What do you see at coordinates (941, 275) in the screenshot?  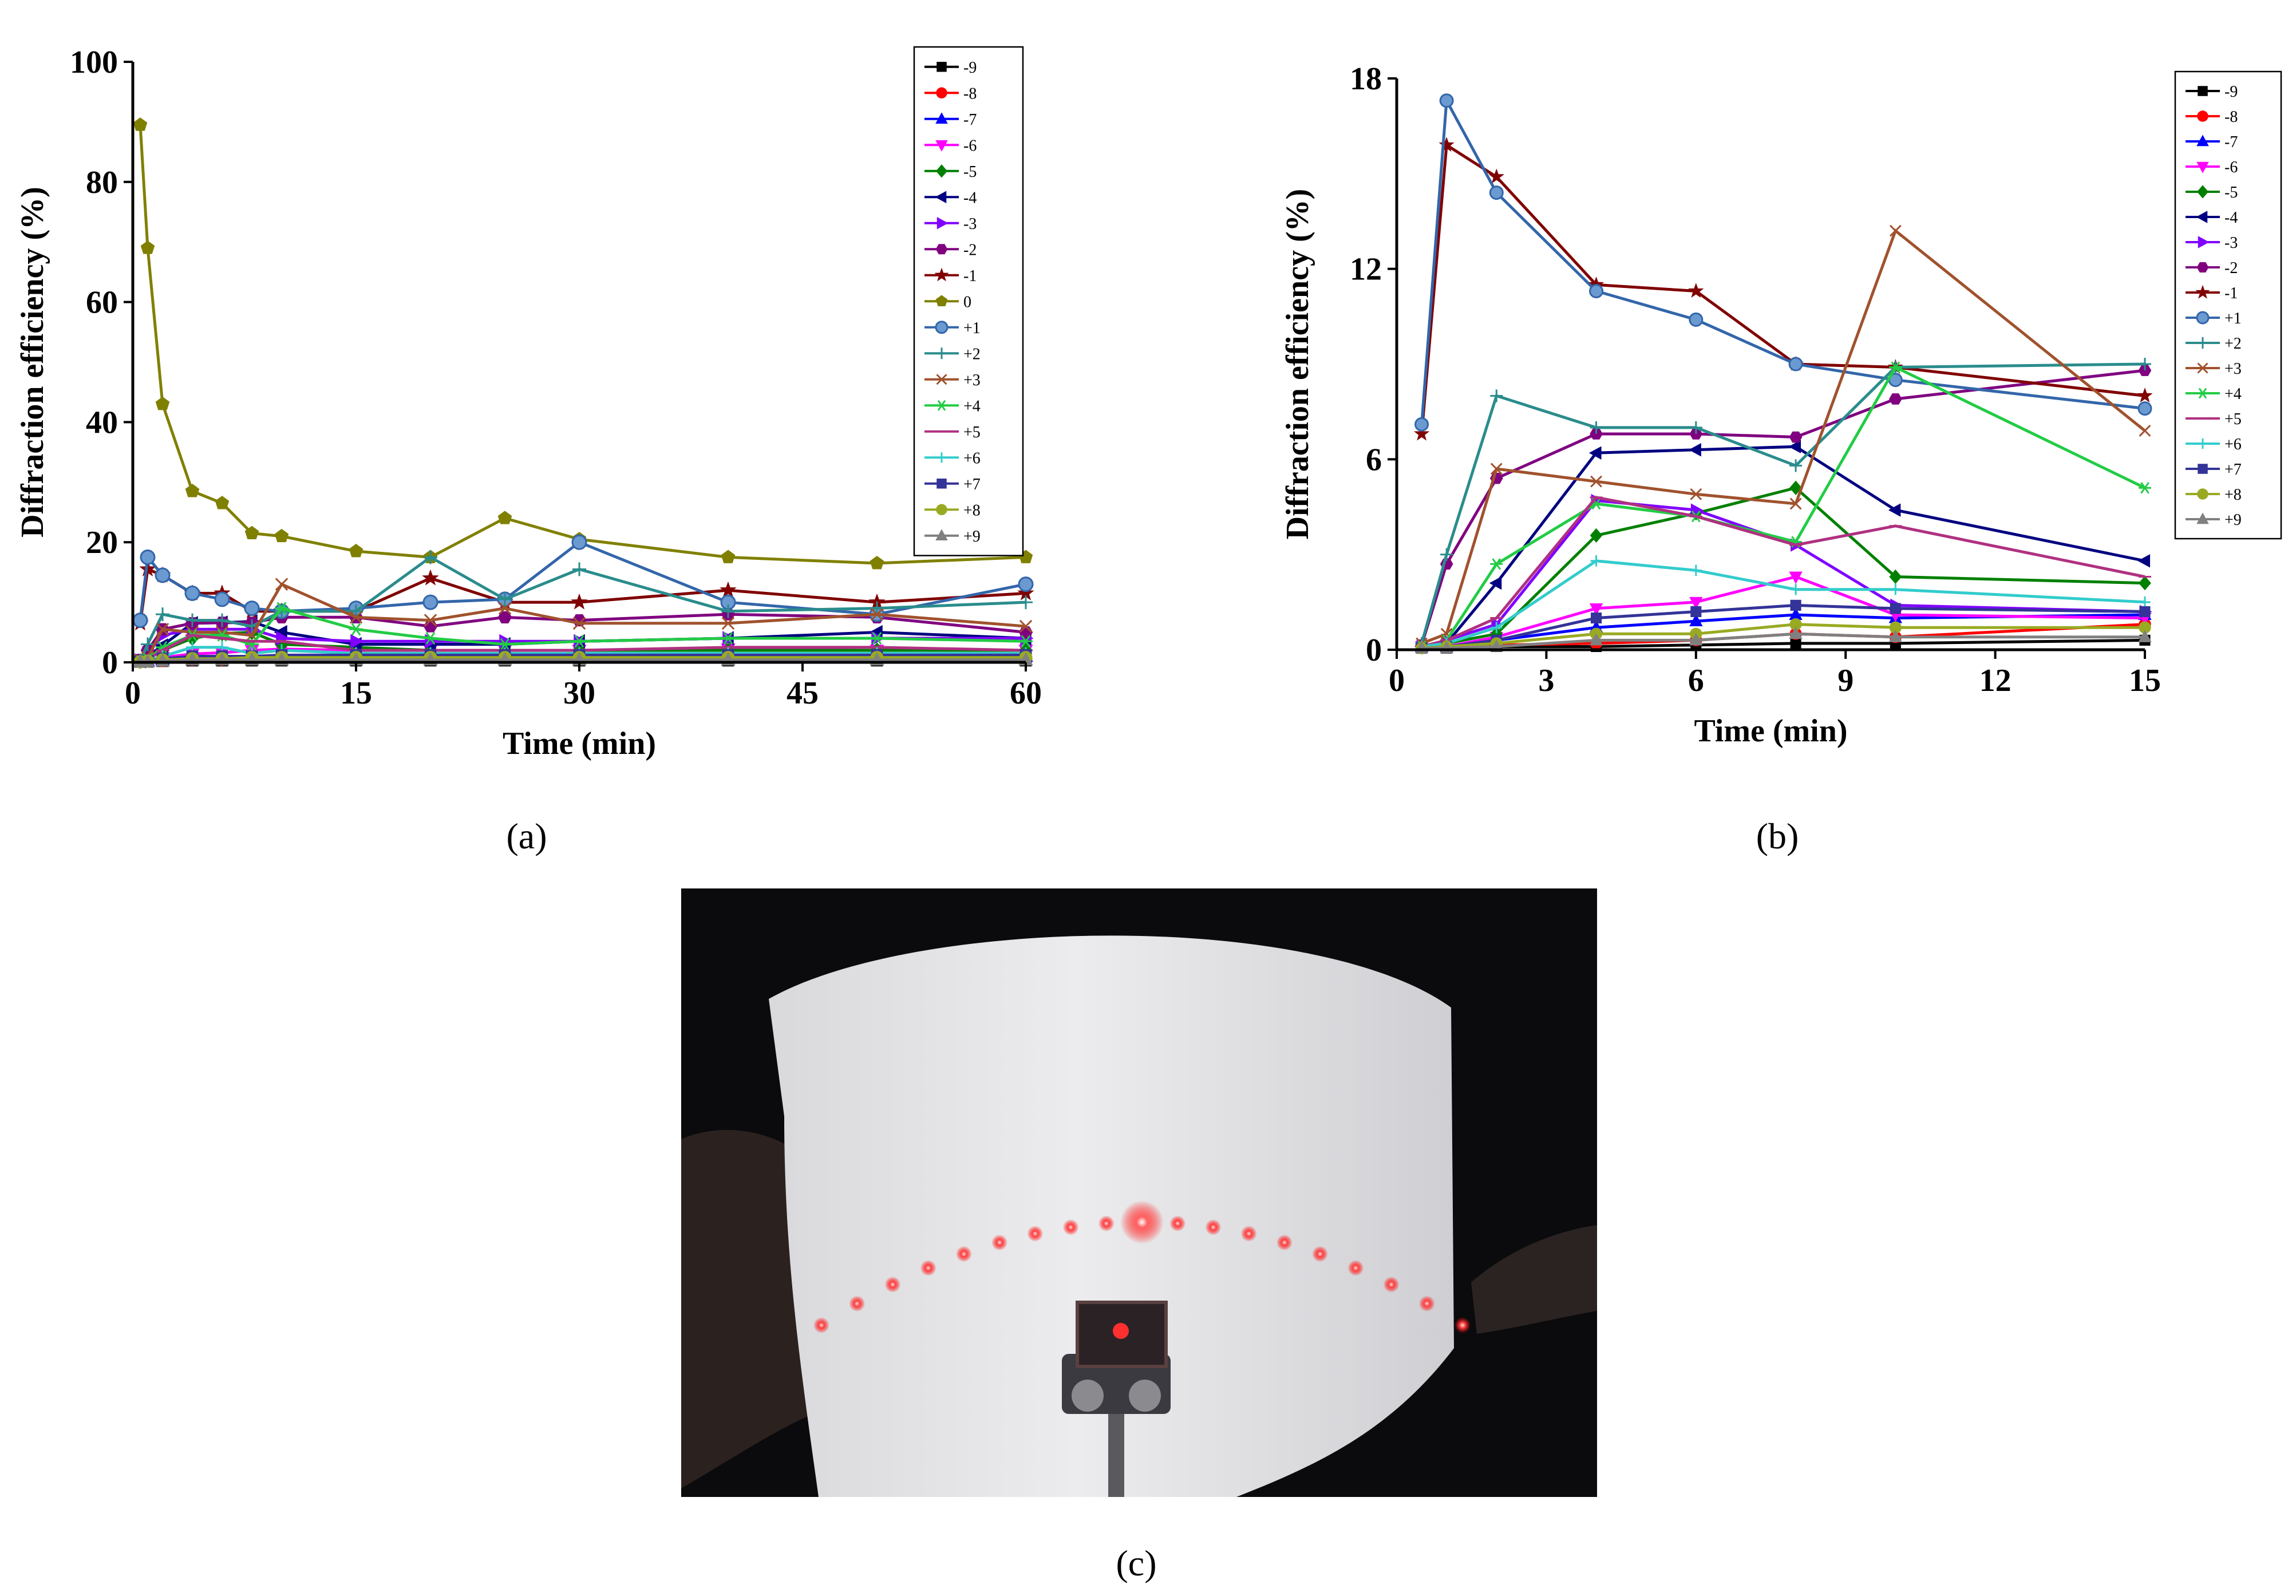 I see `legend-marker-a--1` at bounding box center [941, 275].